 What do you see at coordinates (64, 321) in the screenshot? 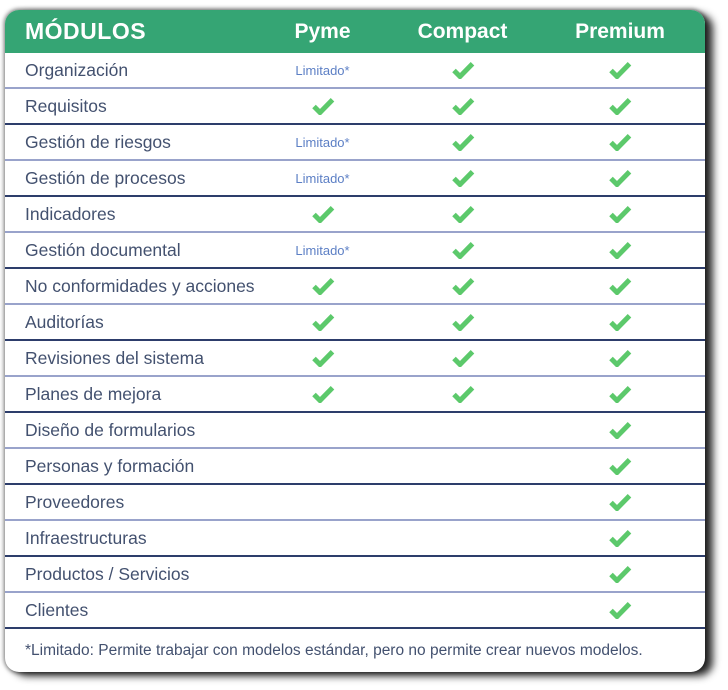
I see `module-label: Auditorías` at bounding box center [64, 321].